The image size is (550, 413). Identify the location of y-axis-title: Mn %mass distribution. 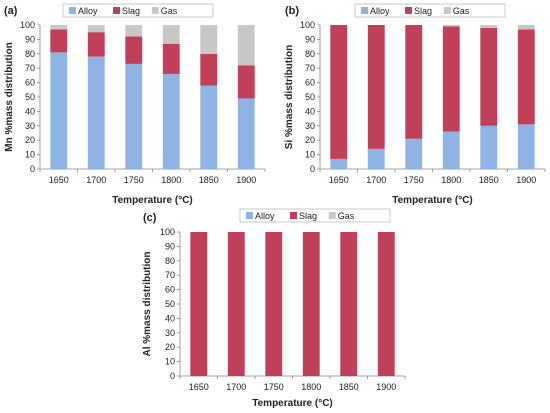
(9, 96).